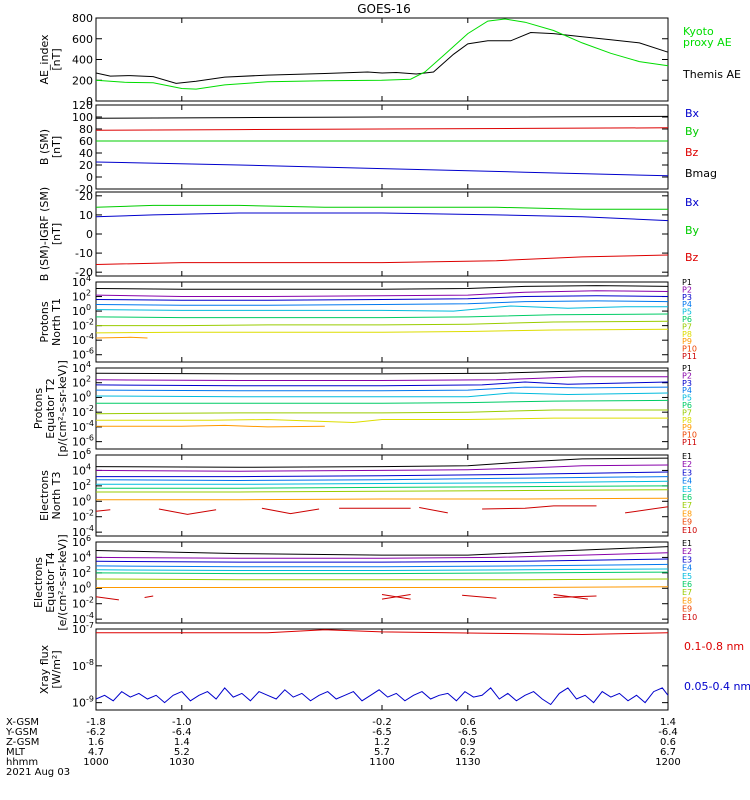 The image size is (750, 800). What do you see at coordinates (687, 412) in the screenshot?
I see `legend-entry: P7` at bounding box center [687, 412].